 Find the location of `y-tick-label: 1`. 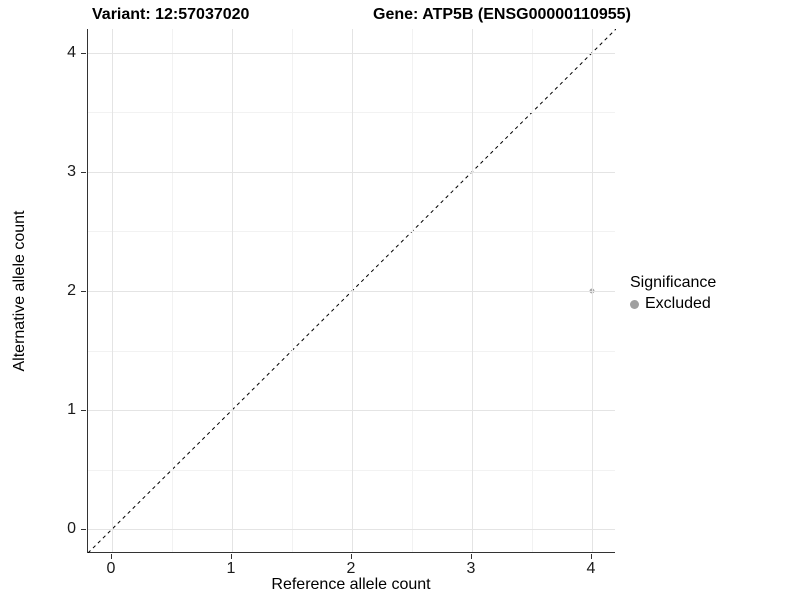

y-tick-label: 1 is located at coordinates (71, 410).